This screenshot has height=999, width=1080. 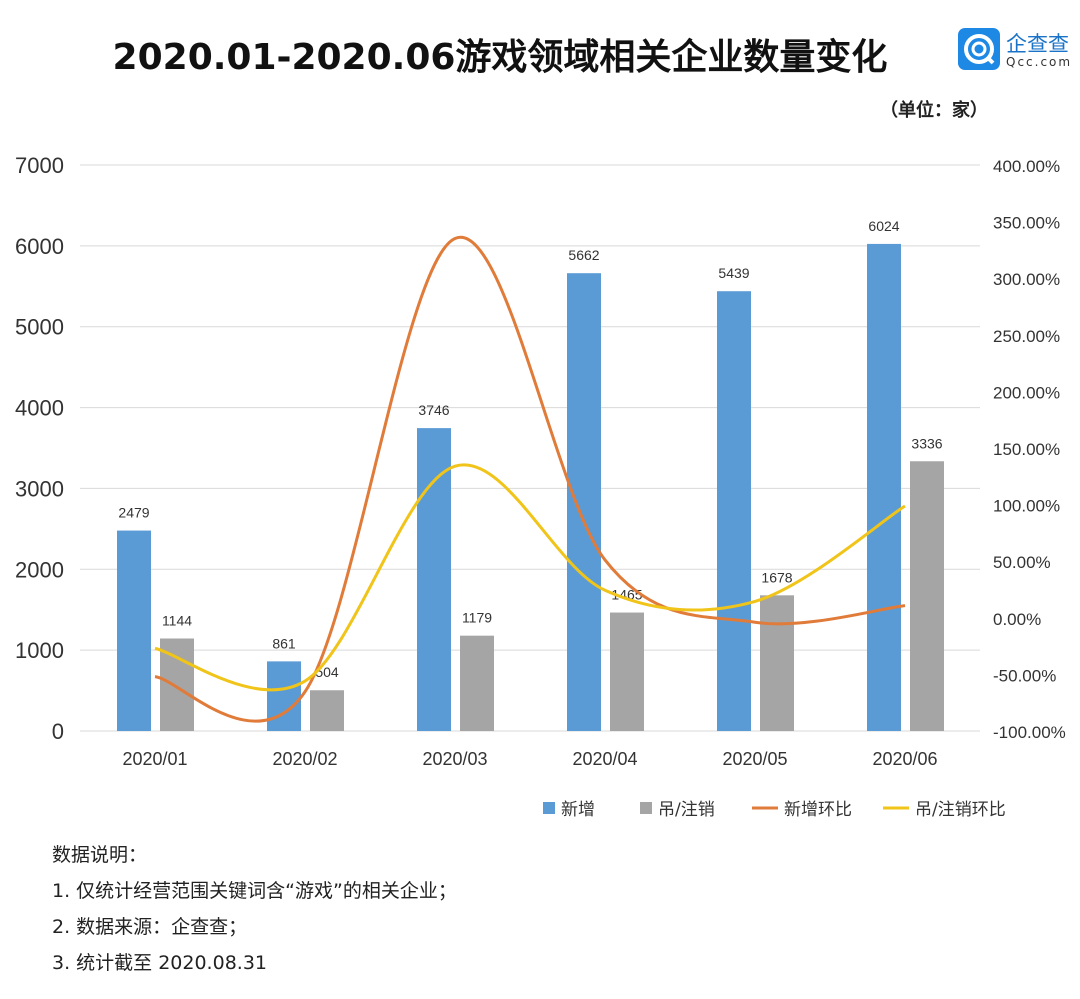 I want to click on y2-tick-label: 0.00%, so click(x=1017, y=619).